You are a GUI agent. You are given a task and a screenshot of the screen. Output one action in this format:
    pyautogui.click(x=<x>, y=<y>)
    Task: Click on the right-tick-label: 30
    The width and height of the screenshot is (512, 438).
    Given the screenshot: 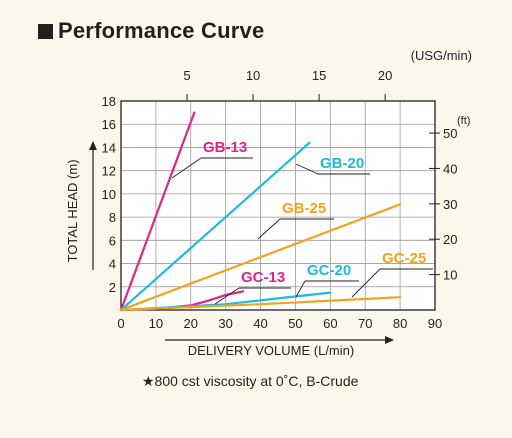 What is the action you would take?
    pyautogui.click(x=450, y=204)
    